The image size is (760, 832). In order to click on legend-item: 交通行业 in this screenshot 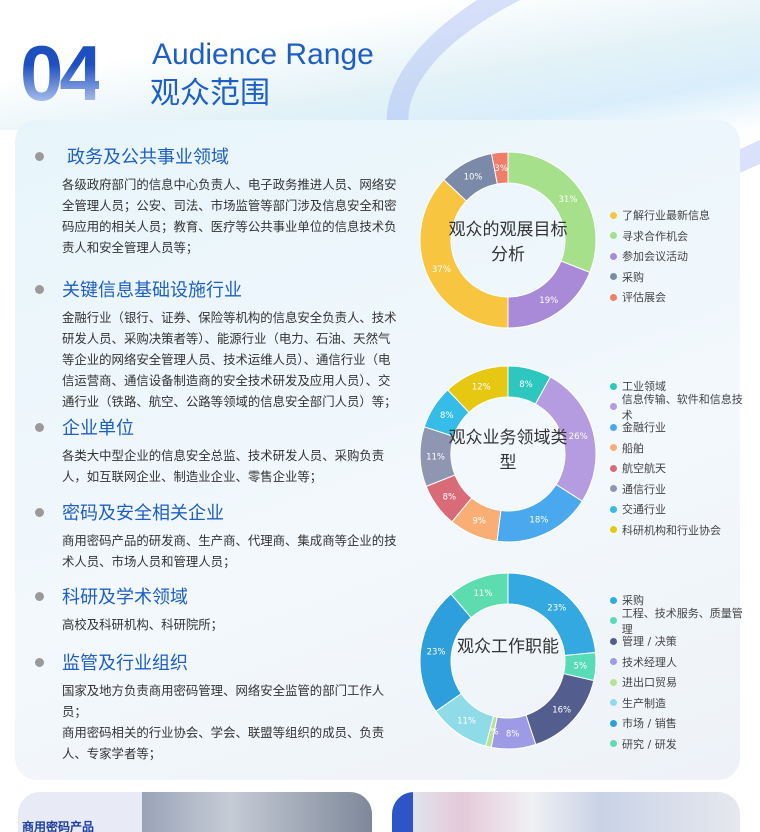, I will do `click(680, 509)`.